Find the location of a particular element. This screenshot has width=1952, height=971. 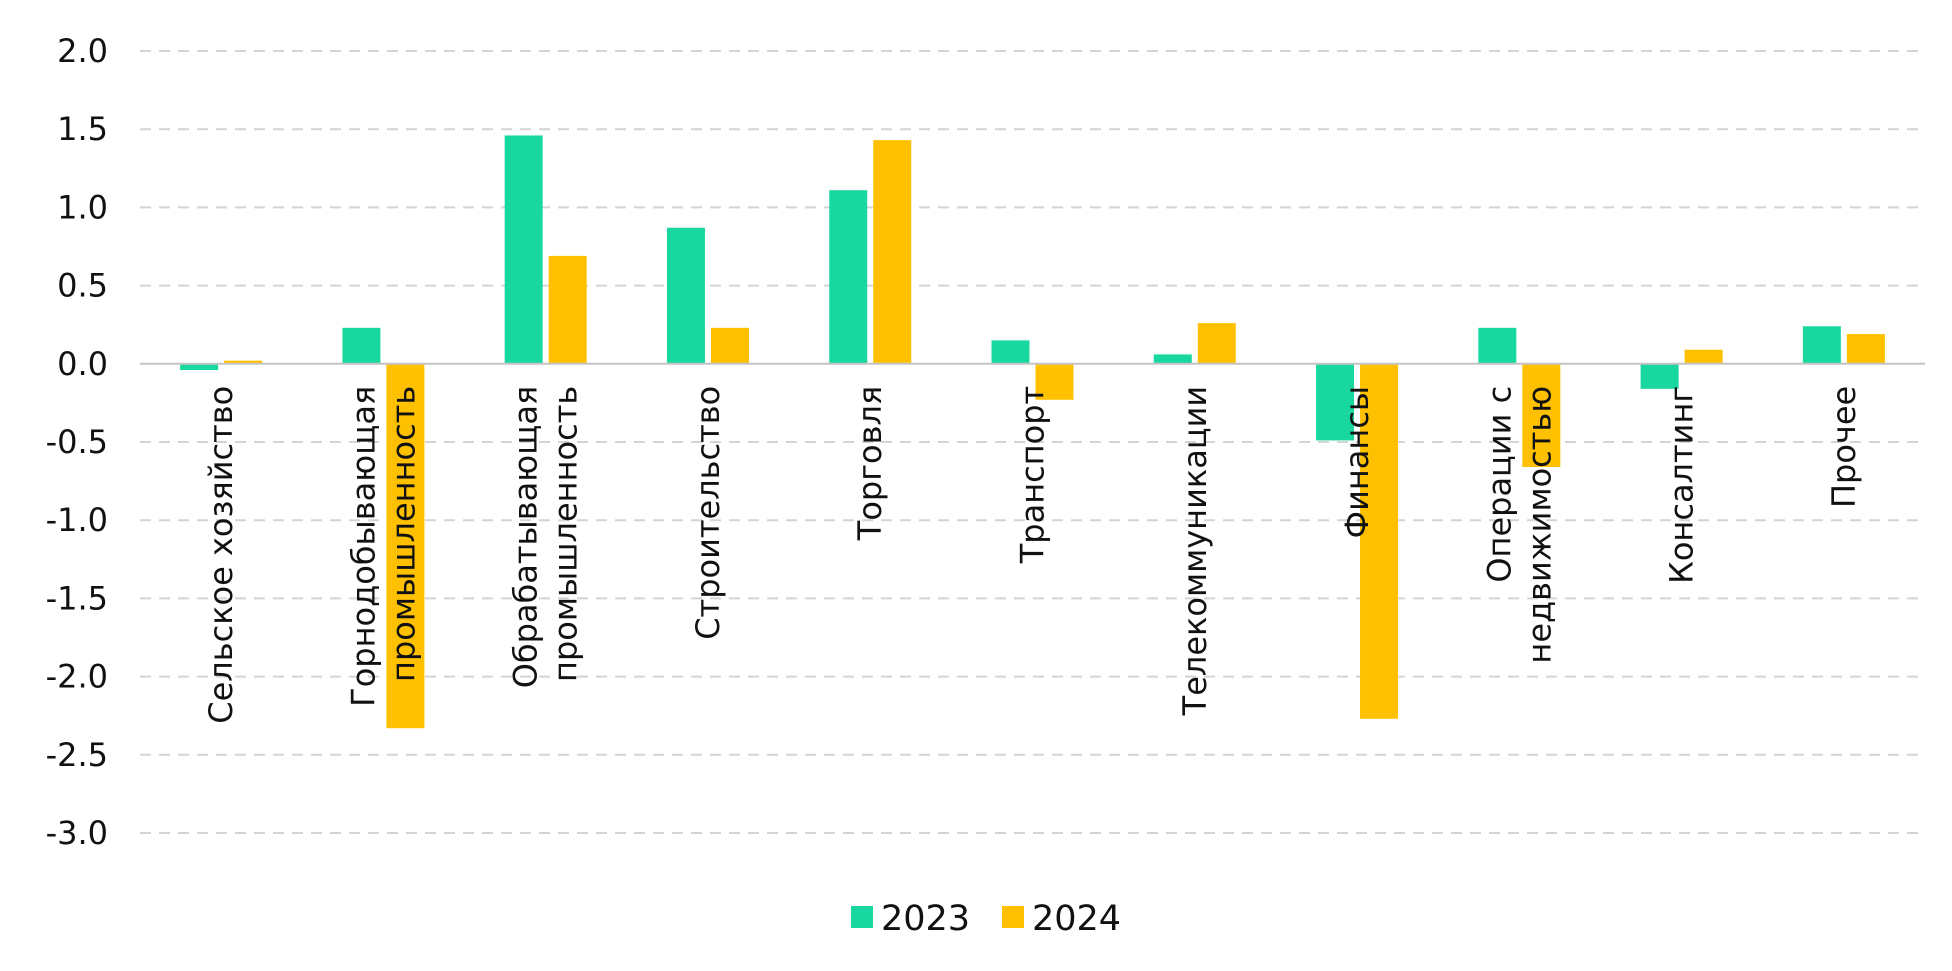

category-label: Транспорт is located at coordinates (1033, 475).